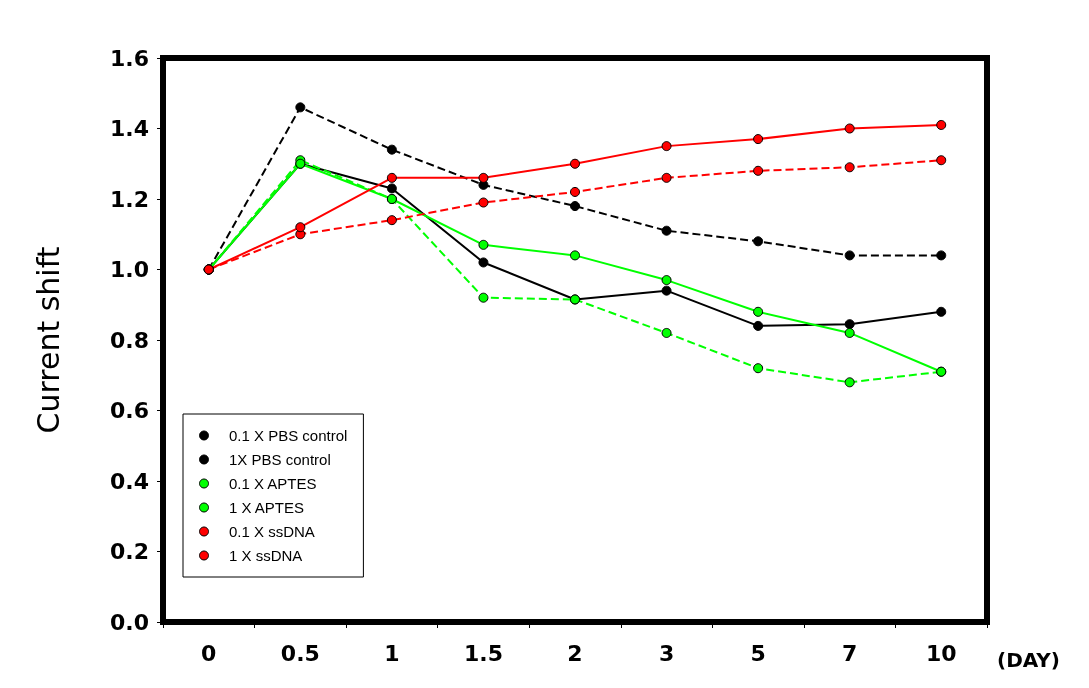 This screenshot has height=688, width=1089. What do you see at coordinates (129, 551) in the screenshot?
I see `y-tick-label: 0.2` at bounding box center [129, 551].